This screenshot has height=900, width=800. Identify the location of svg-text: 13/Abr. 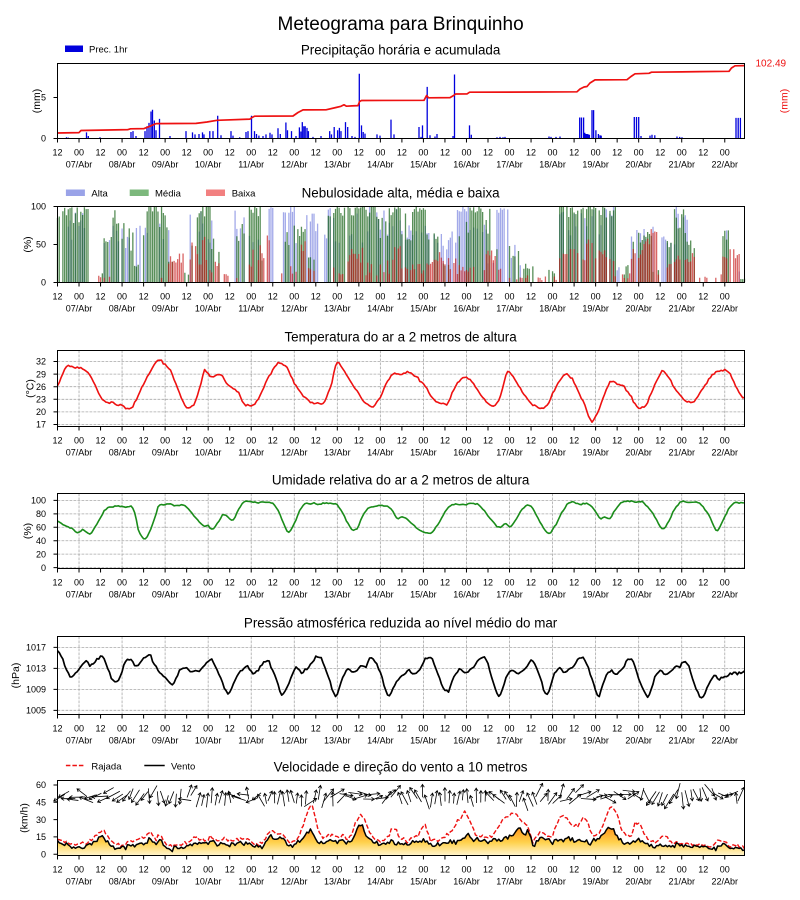
(337, 595).